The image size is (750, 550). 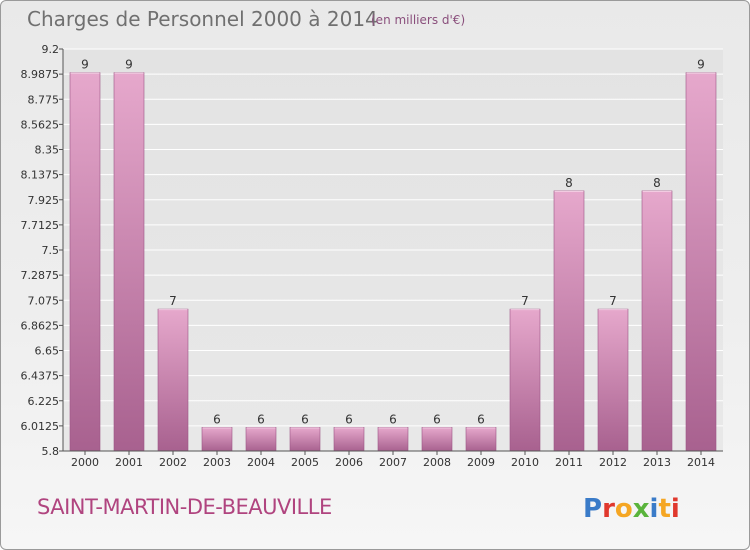 What do you see at coordinates (44, 200) in the screenshot?
I see `y-tick-label: 7.925` at bounding box center [44, 200].